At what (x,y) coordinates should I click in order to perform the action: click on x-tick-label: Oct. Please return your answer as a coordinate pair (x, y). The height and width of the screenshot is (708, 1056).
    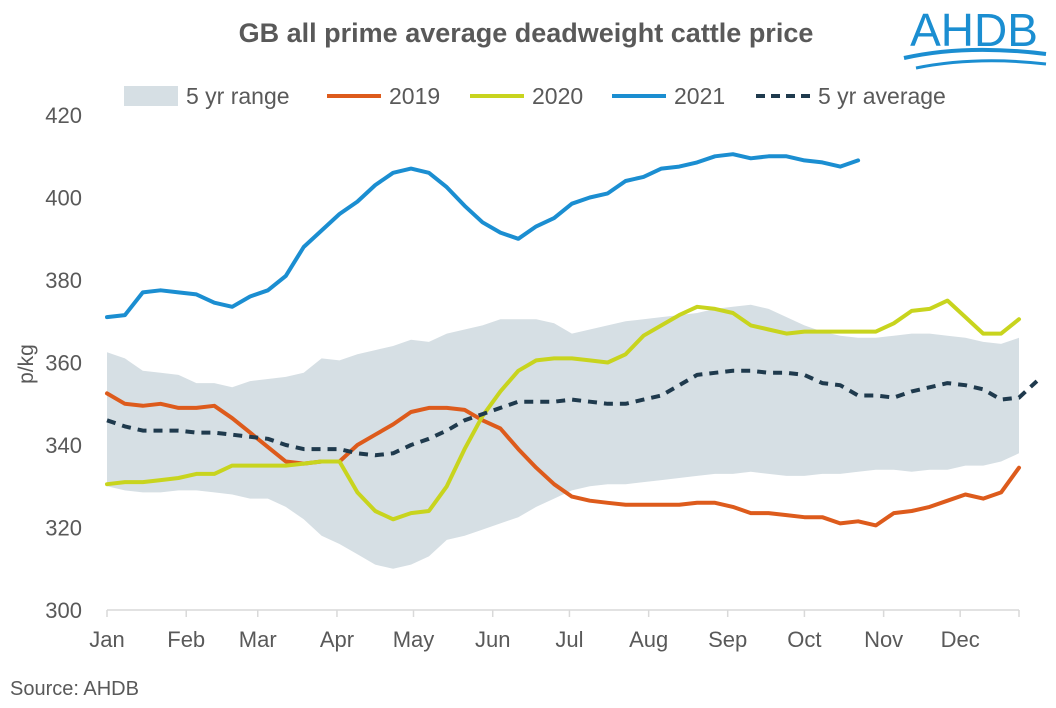
    Looking at the image, I should click on (804, 639).